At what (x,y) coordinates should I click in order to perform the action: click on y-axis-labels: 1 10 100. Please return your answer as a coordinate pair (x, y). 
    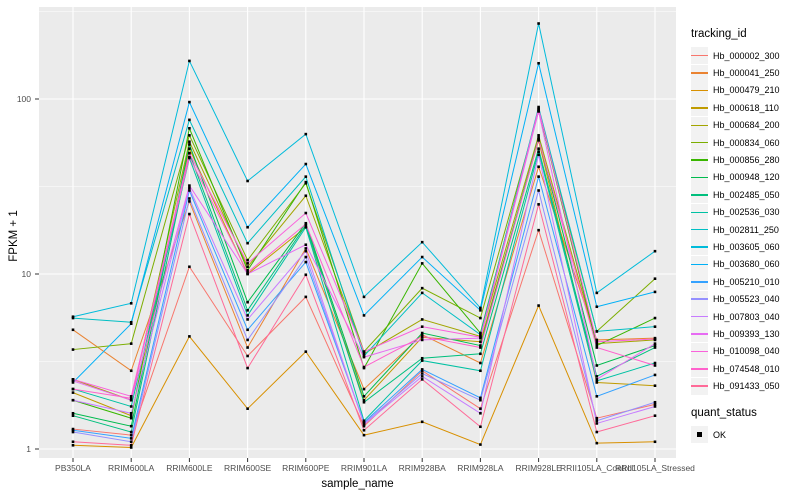
    Looking at the image, I should click on (24, 274).